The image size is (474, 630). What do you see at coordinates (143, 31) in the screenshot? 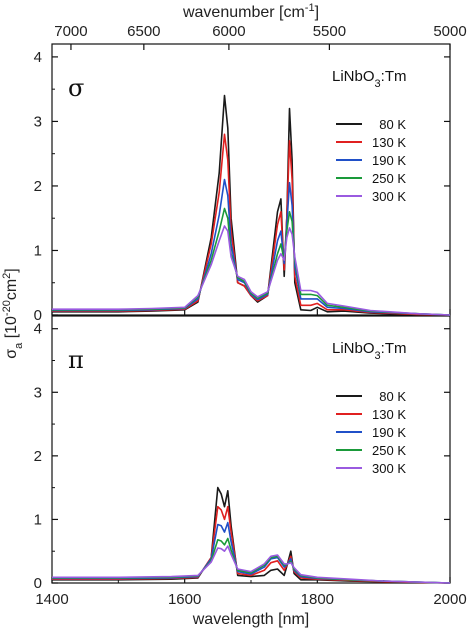
I see `top-tick-label: 6500` at bounding box center [143, 31].